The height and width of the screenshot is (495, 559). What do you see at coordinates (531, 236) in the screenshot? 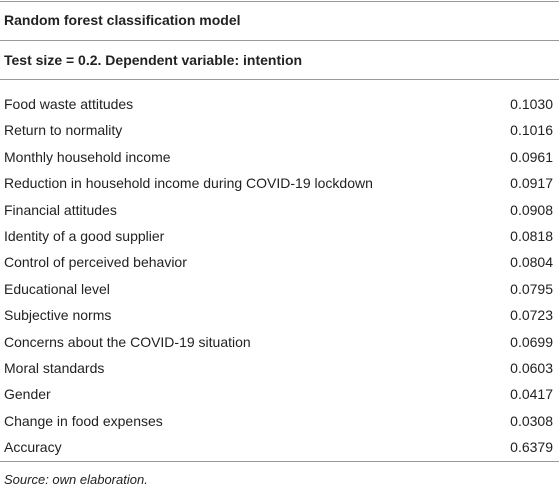
I see `row-value: 0.0818` at bounding box center [531, 236].